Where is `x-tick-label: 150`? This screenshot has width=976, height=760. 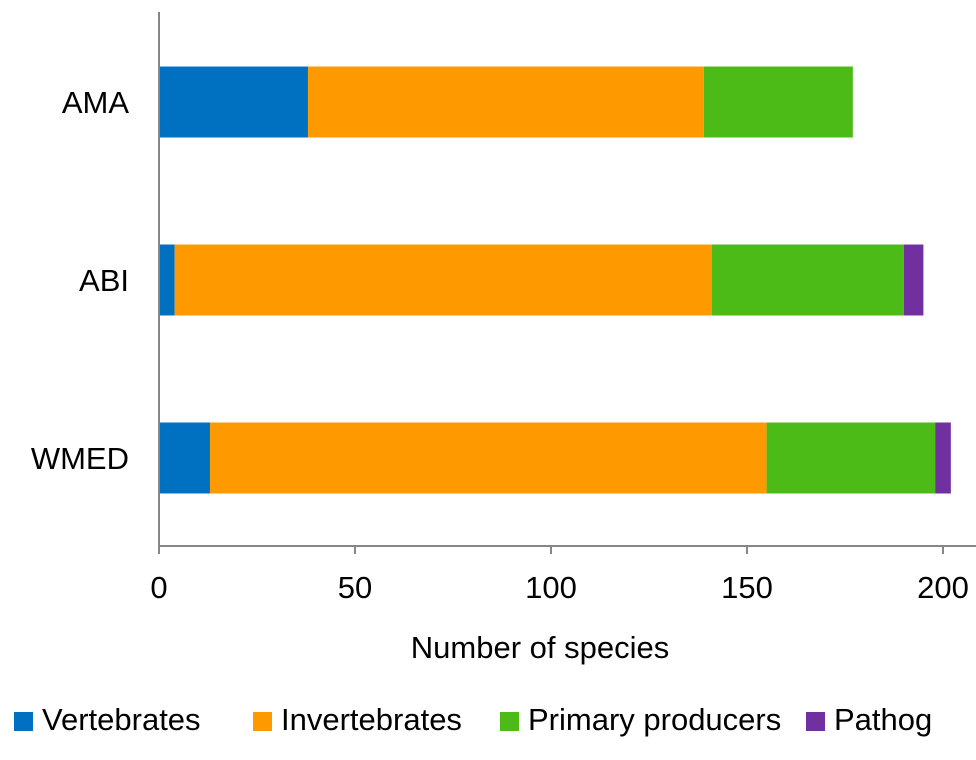
x-tick-label: 150 is located at coordinates (747, 587).